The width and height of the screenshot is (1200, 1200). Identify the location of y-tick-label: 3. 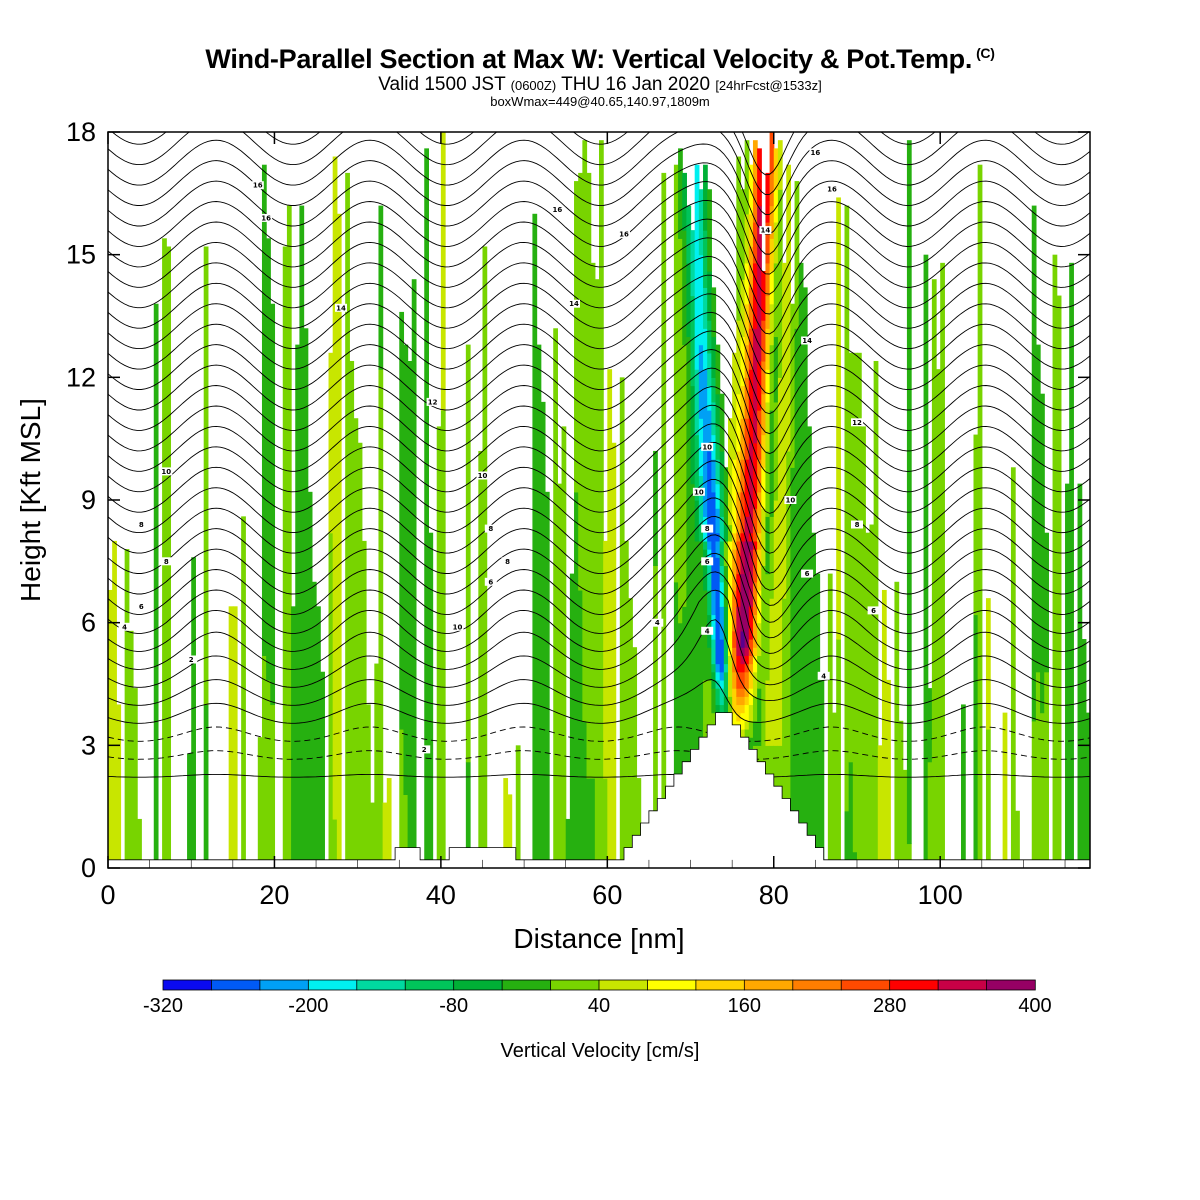
(88, 745).